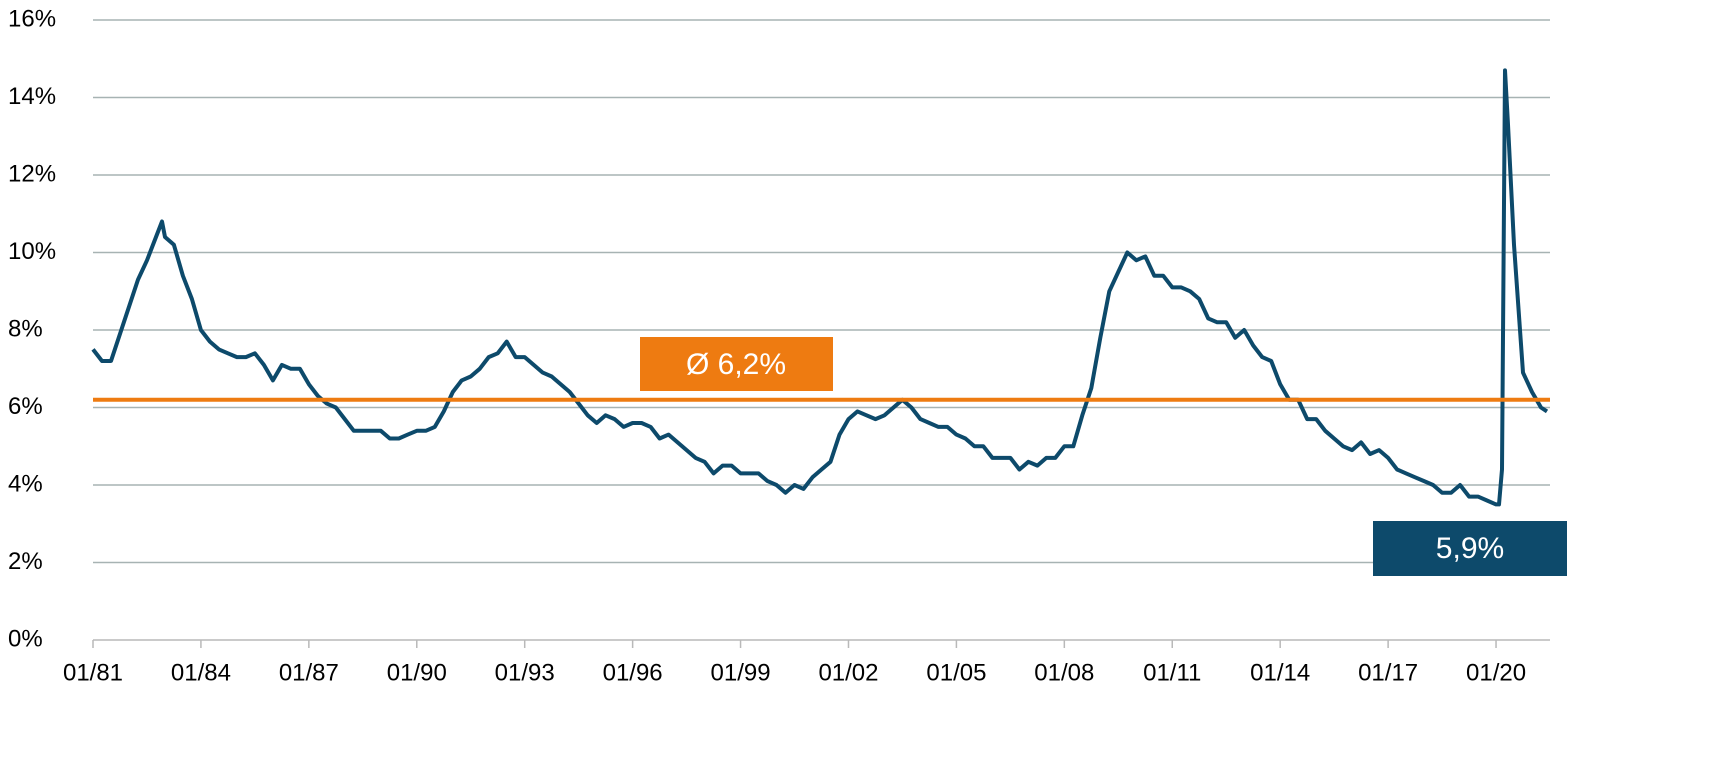 The image size is (1718, 759). Describe the element at coordinates (633, 672) in the screenshot. I see `x-tick-label: 01/96` at that location.